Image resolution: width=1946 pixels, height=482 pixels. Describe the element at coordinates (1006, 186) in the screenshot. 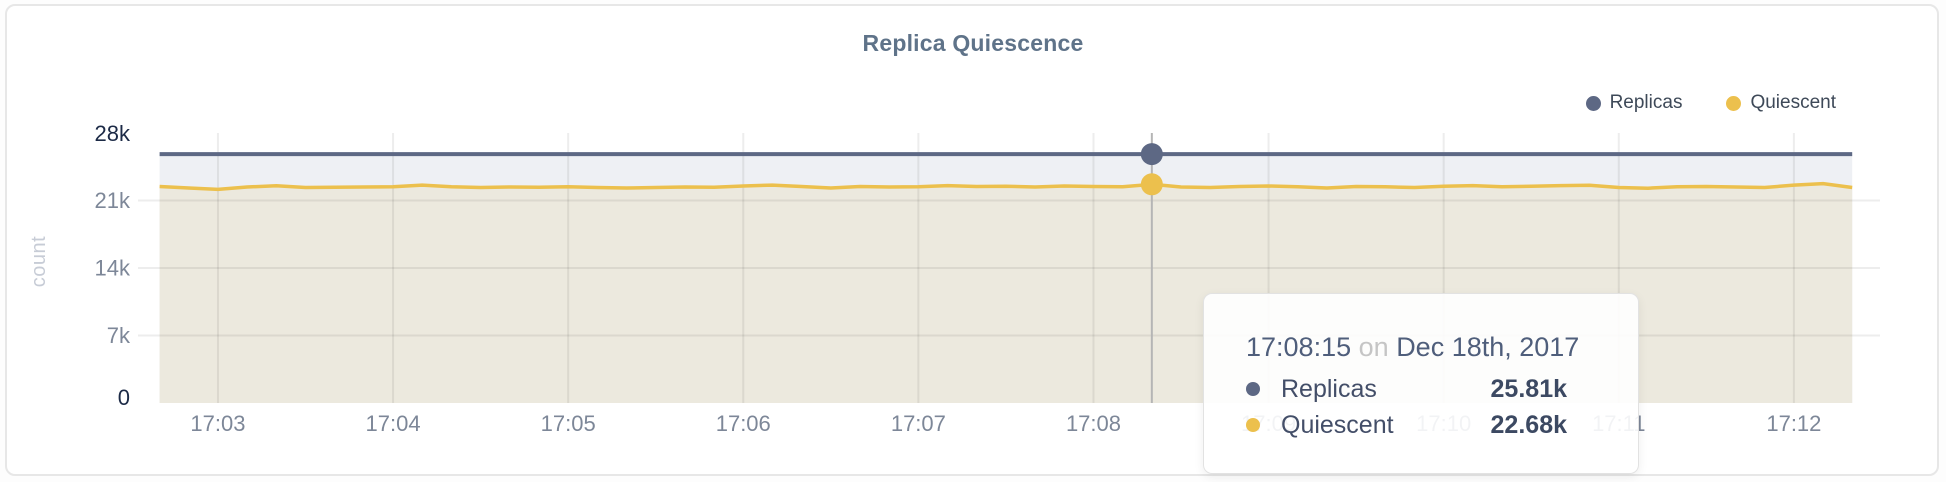

I see `quiescent-line` at that location.